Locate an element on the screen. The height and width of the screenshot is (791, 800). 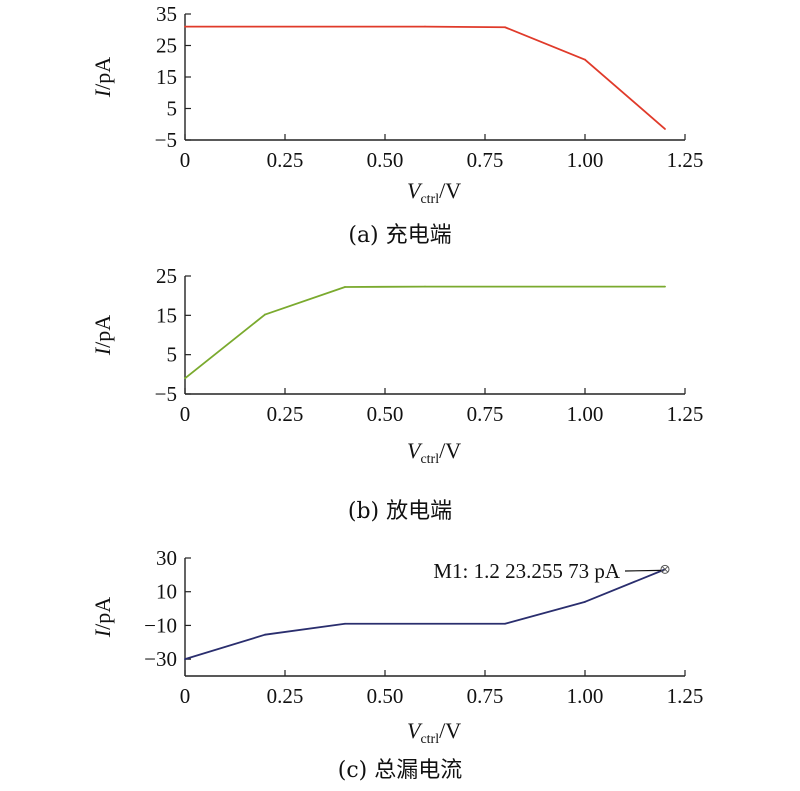
annotation-leader is located at coordinates (643, 570).